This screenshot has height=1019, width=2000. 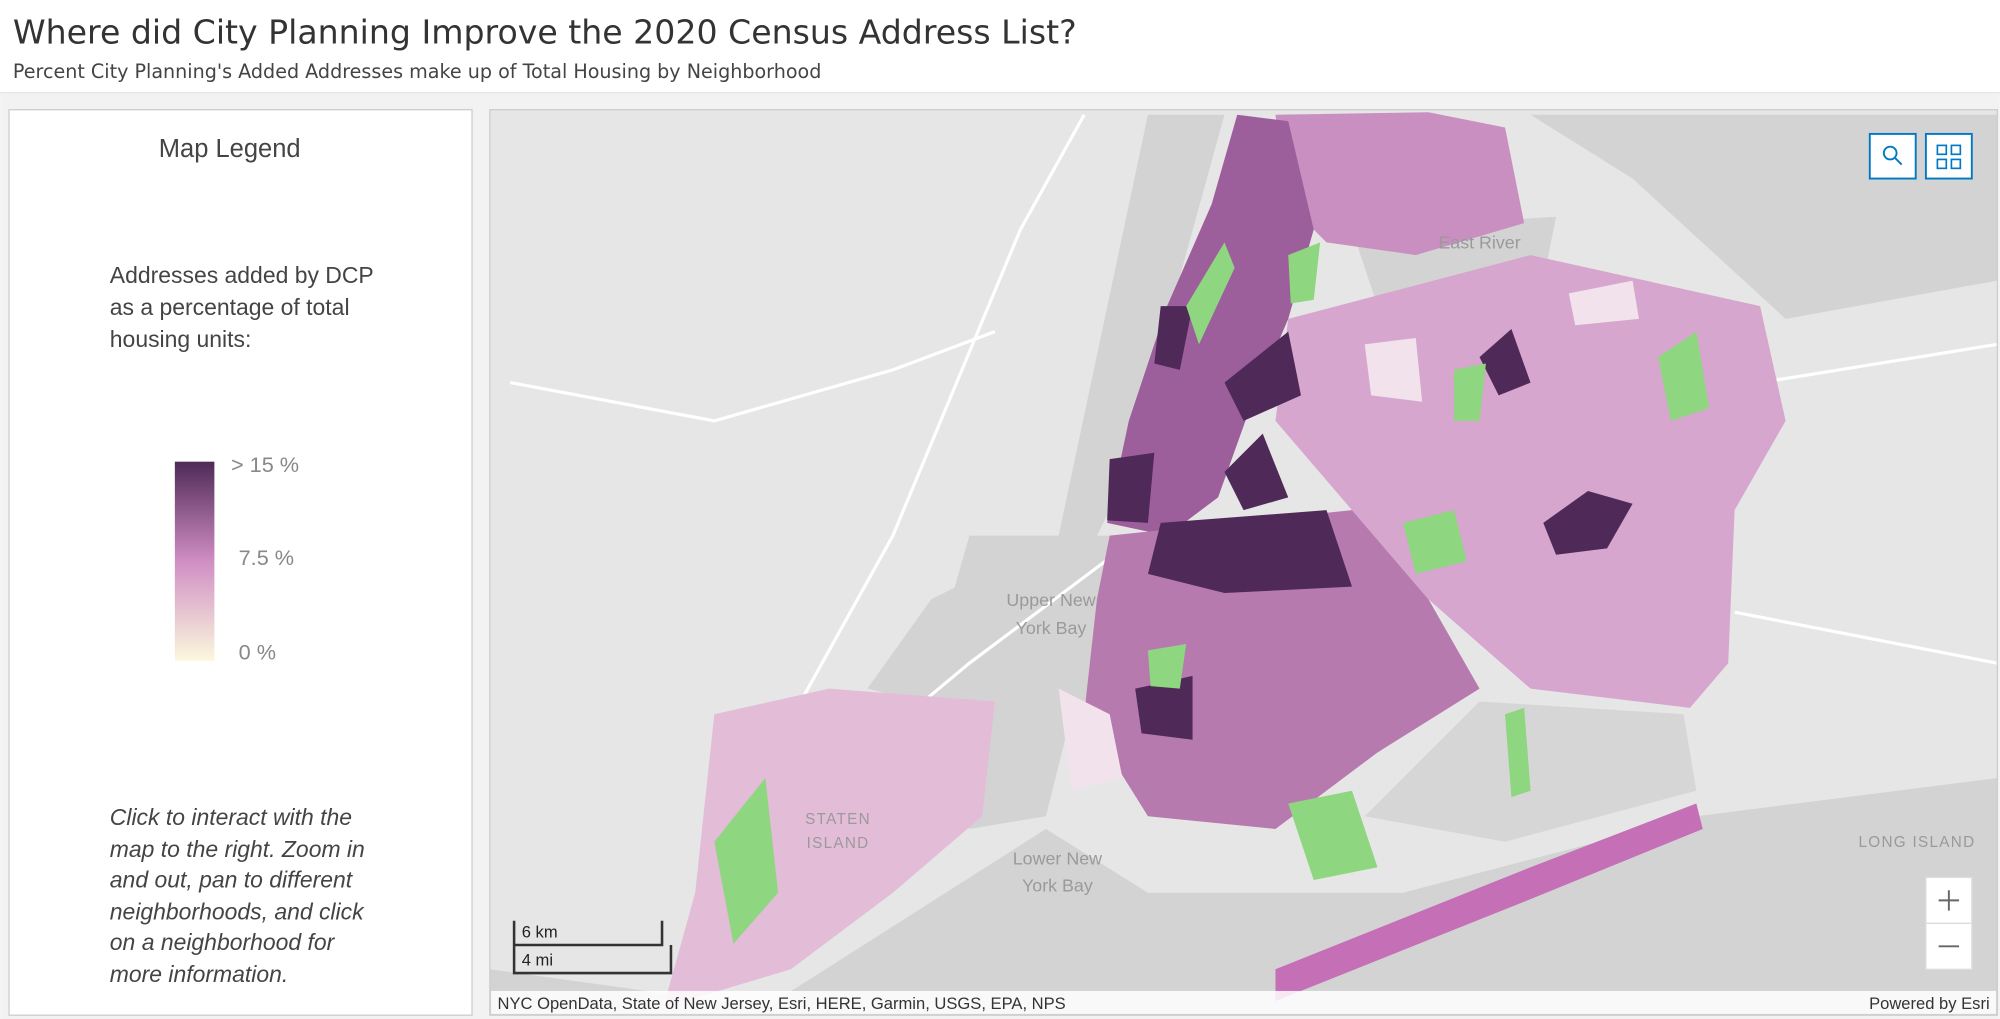 I want to click on scale-bar: 6 km 4 mi, so click(x=592, y=947).